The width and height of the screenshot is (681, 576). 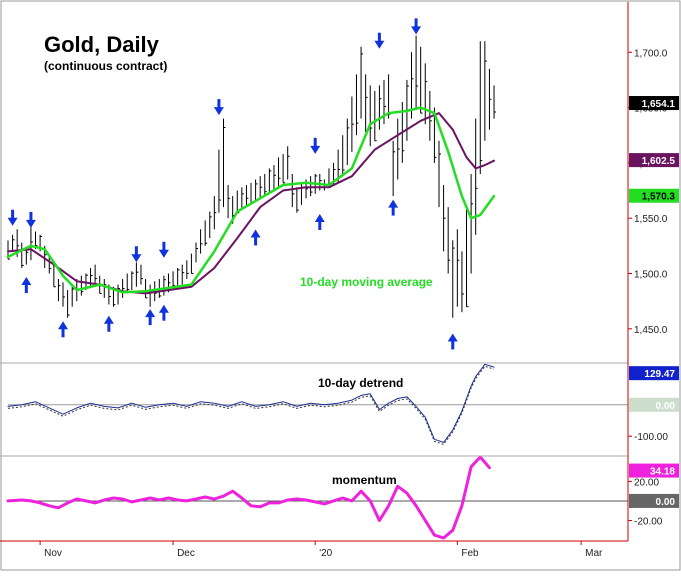 I want to click on price-badge-0-text: 1,654.1, so click(x=659, y=104).